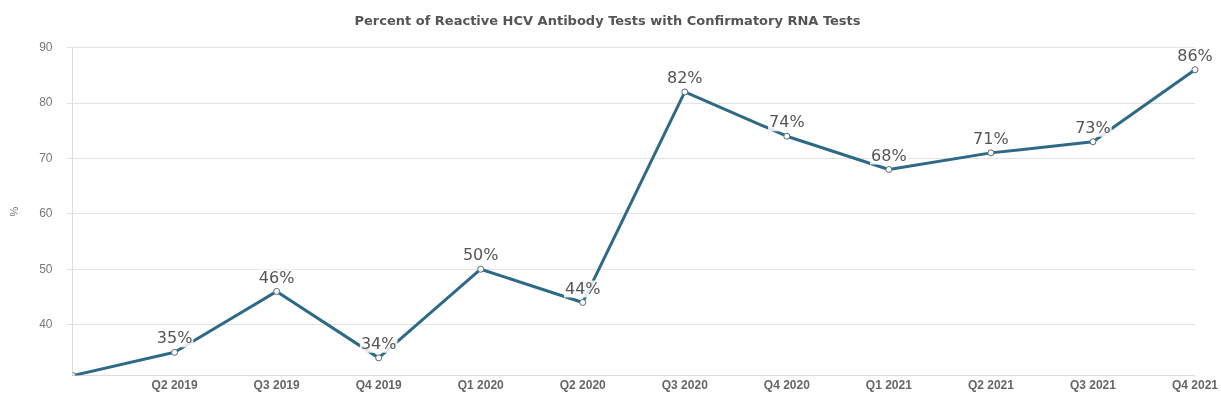 This screenshot has height=400, width=1221. What do you see at coordinates (889, 155) in the screenshot?
I see `data-label: 68%` at bounding box center [889, 155].